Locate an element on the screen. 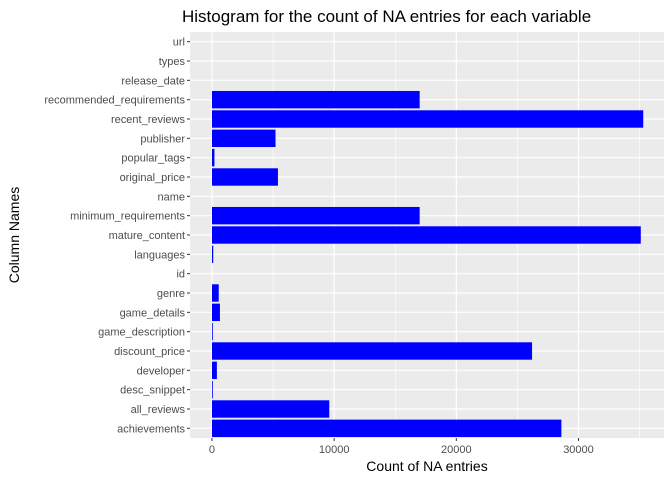  y-tick-label: url is located at coordinates (179, 43).